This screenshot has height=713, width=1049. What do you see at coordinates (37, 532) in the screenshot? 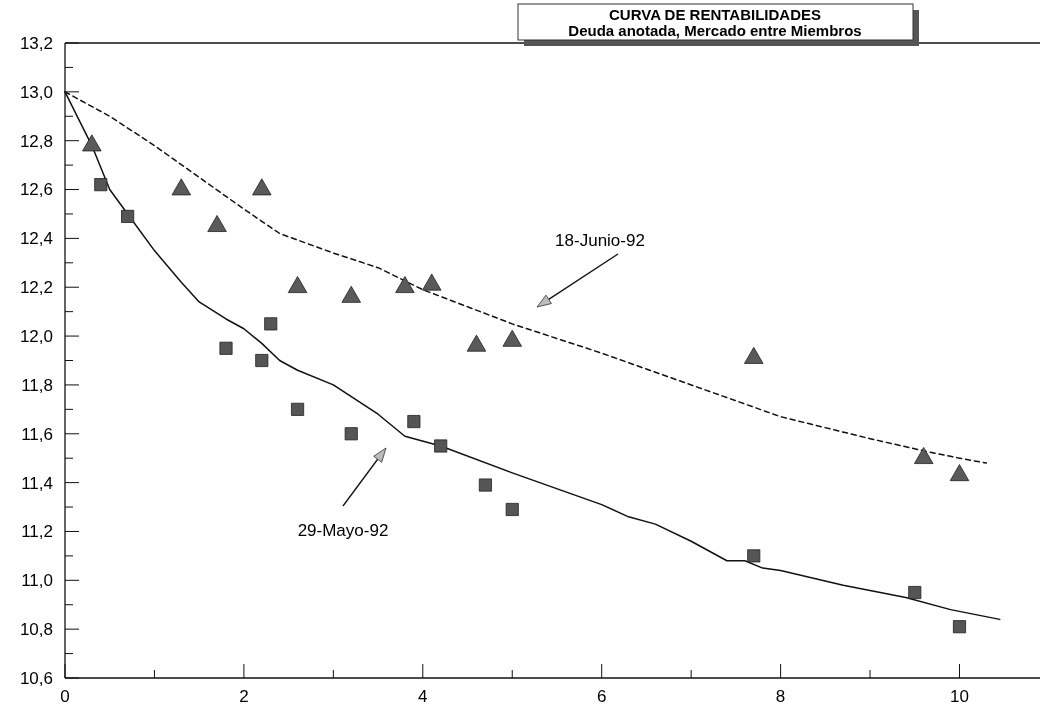
I see `y-tick-label: 11,2` at bounding box center [37, 532].